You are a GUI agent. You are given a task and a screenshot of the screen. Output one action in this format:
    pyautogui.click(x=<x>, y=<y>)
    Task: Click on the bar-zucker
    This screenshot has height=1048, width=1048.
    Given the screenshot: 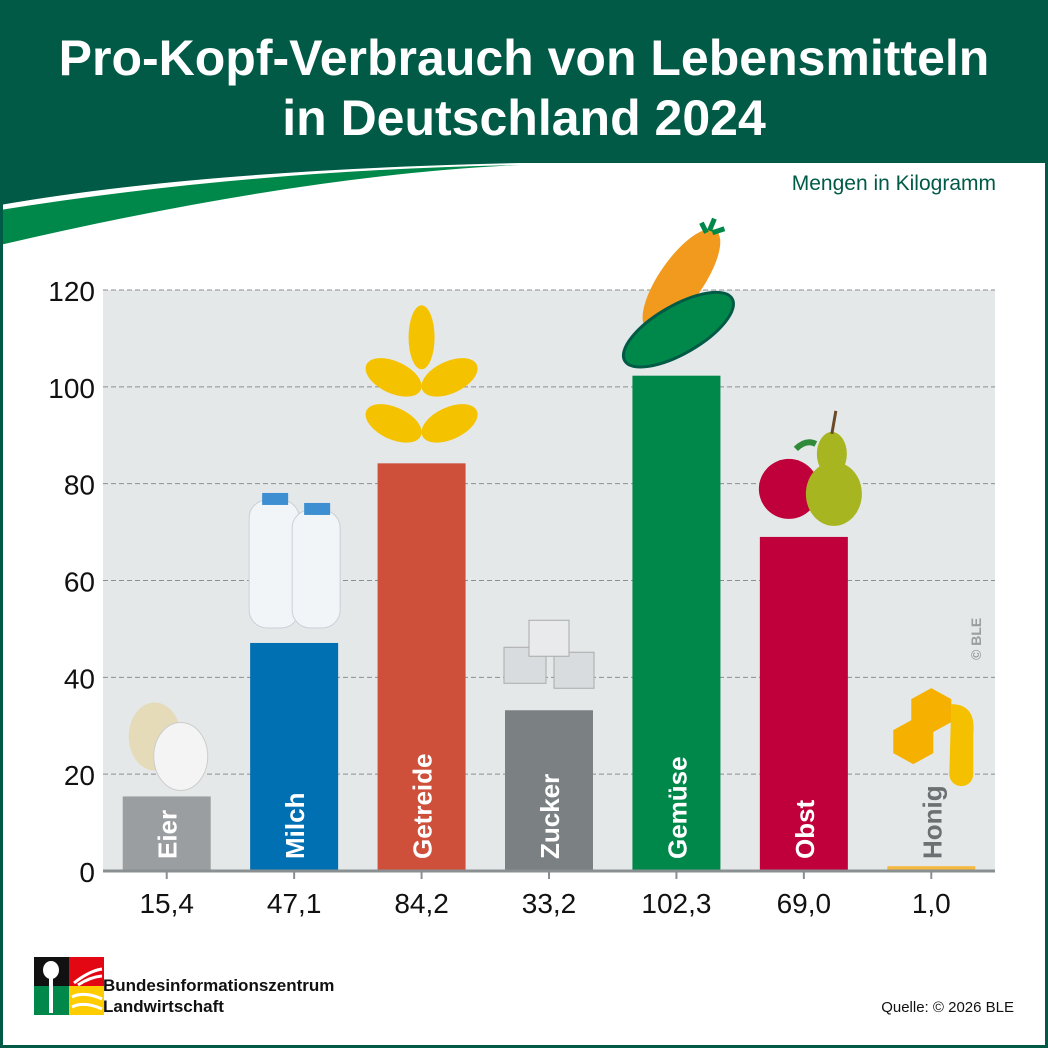 What is the action you would take?
    pyautogui.click(x=549, y=790)
    